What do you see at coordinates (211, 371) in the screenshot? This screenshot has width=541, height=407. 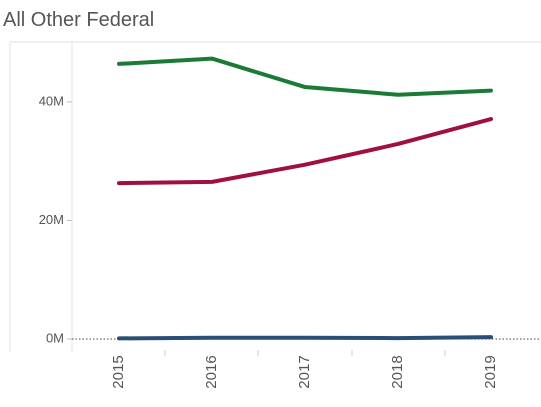 I see `x-tick-label: 2016` at bounding box center [211, 371].